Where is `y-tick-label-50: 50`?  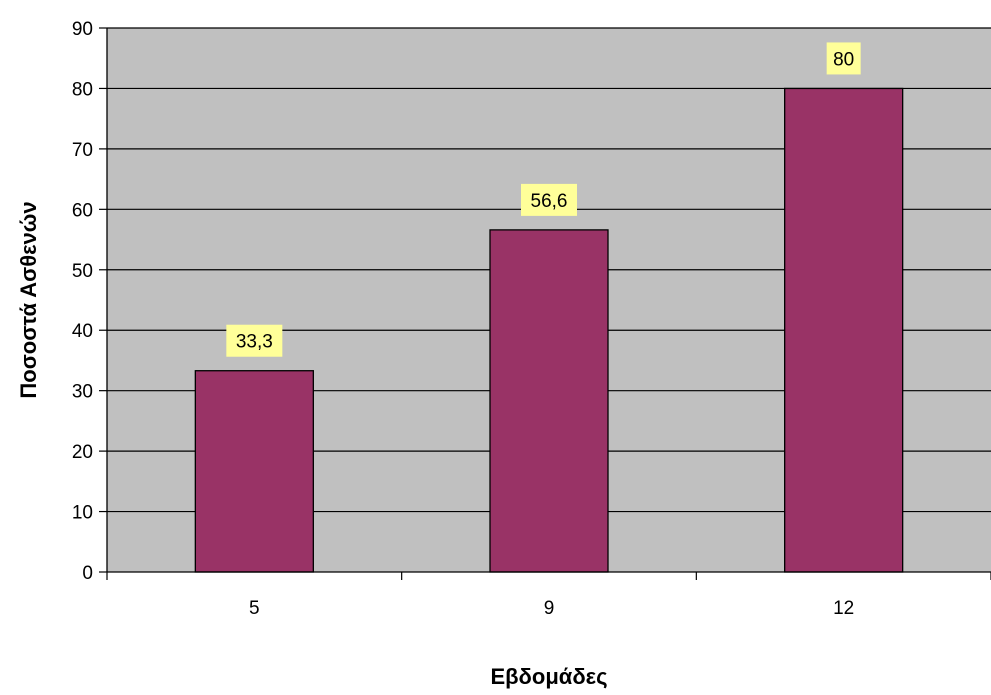
y-tick-label-50: 50 is located at coordinates (82, 271).